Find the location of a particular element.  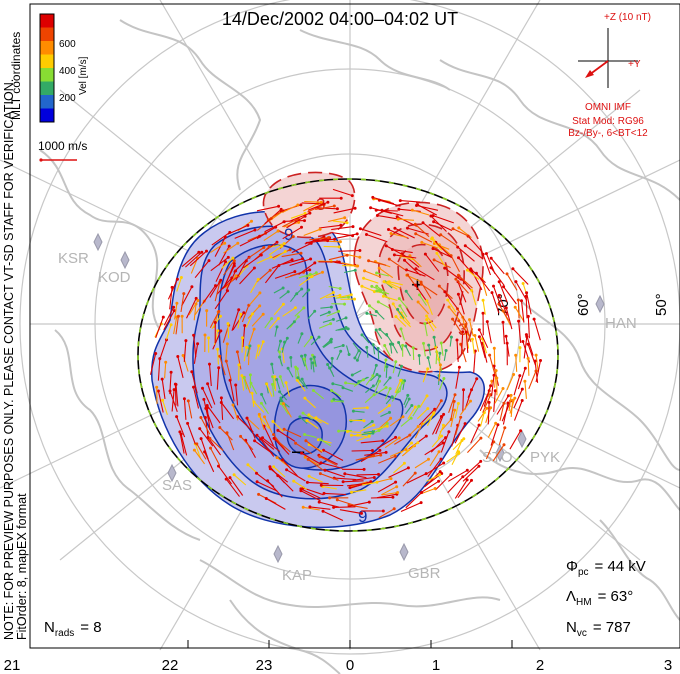

mlt-tick-22: 22 is located at coordinates (170, 665).